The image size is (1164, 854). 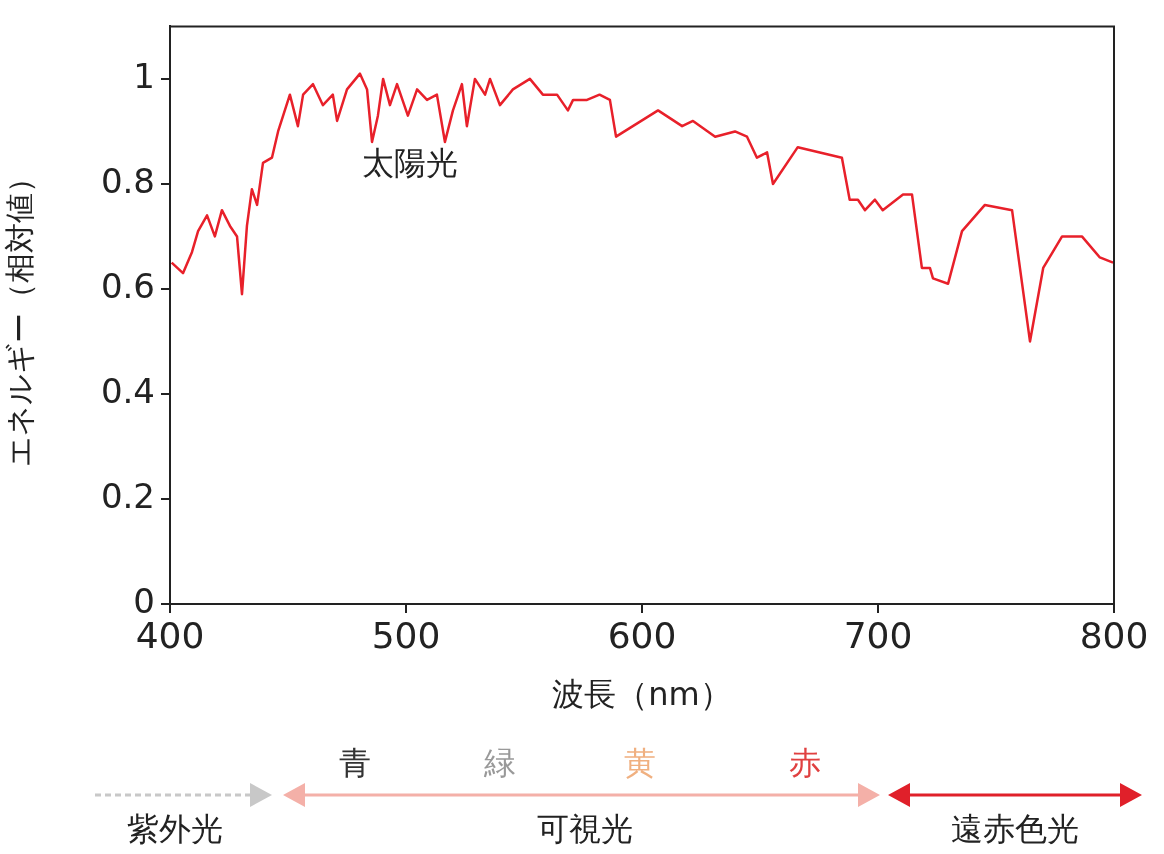 What do you see at coordinates (805, 763) in the screenshot?
I see `text: 赤` at bounding box center [805, 763].